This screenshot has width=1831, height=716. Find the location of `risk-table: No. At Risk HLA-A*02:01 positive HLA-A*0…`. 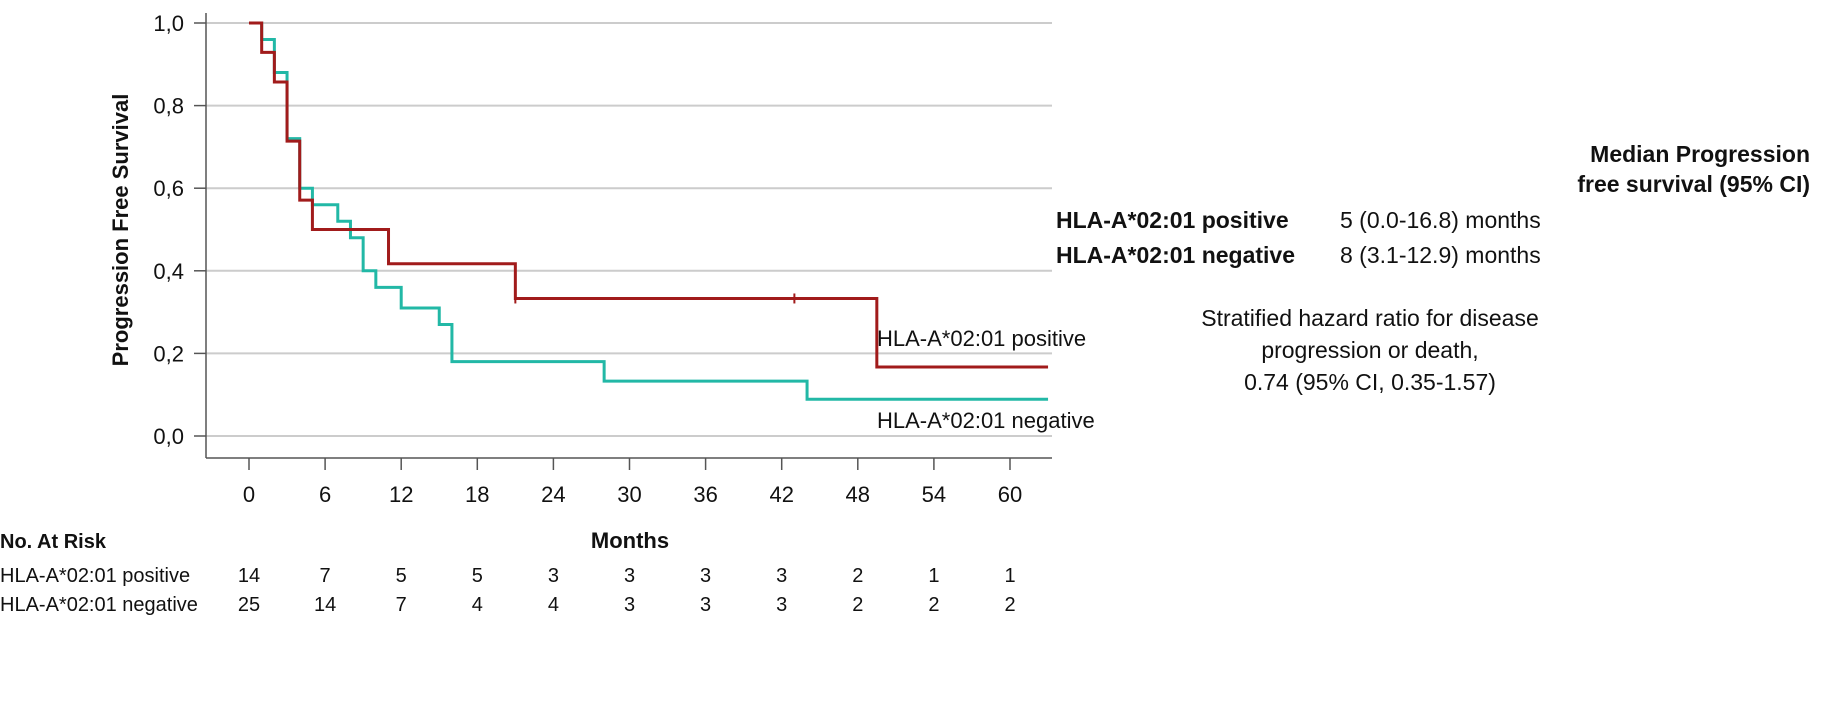

risk-table: No. At Risk HLA-A*02:01 positive HLA-A*0… is located at coordinates (508, 573).